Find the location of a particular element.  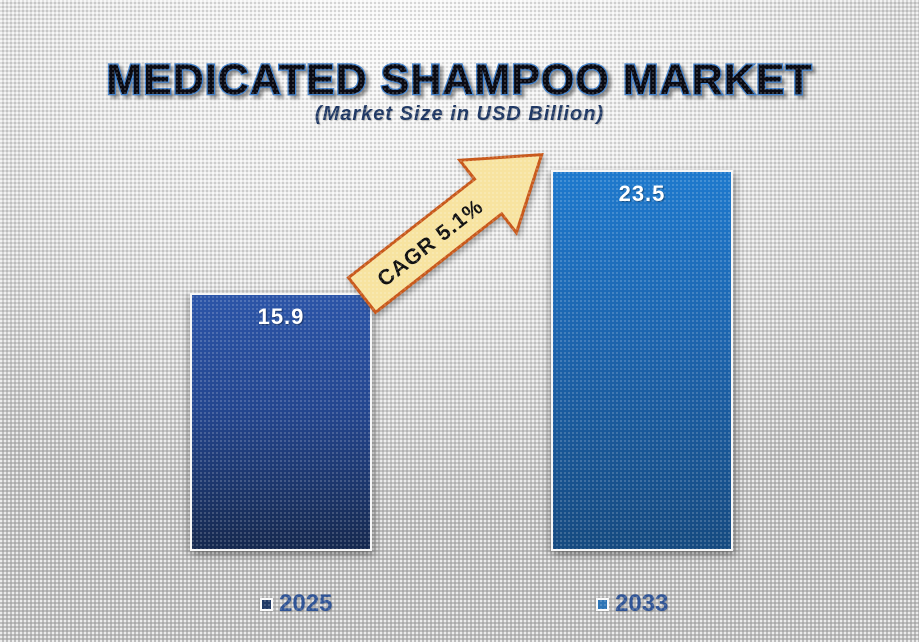

bar-2025: 15.9 is located at coordinates (281, 422).